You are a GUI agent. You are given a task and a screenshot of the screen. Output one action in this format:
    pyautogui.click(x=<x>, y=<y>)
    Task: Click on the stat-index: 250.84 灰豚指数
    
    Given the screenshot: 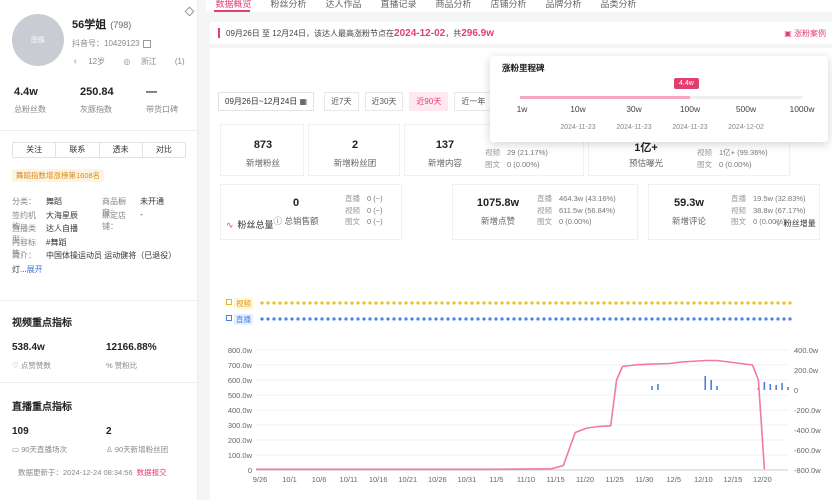 What is the action you would take?
    pyautogui.click(x=99, y=100)
    